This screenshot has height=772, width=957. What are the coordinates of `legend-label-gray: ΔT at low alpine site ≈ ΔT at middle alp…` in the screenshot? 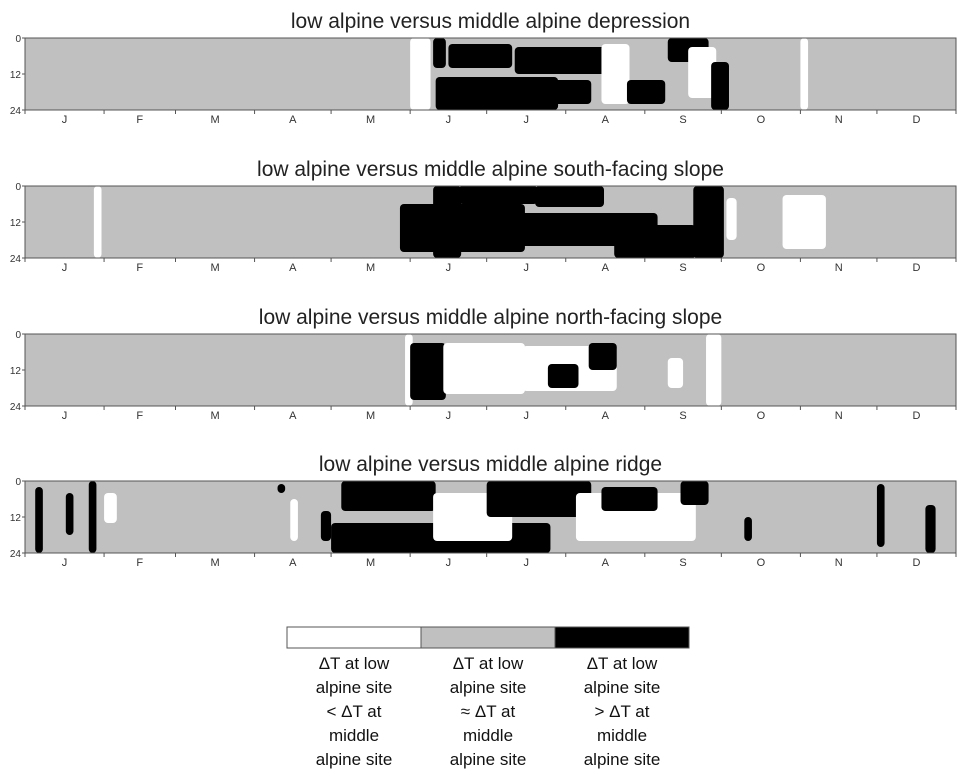 It's located at (488, 711).